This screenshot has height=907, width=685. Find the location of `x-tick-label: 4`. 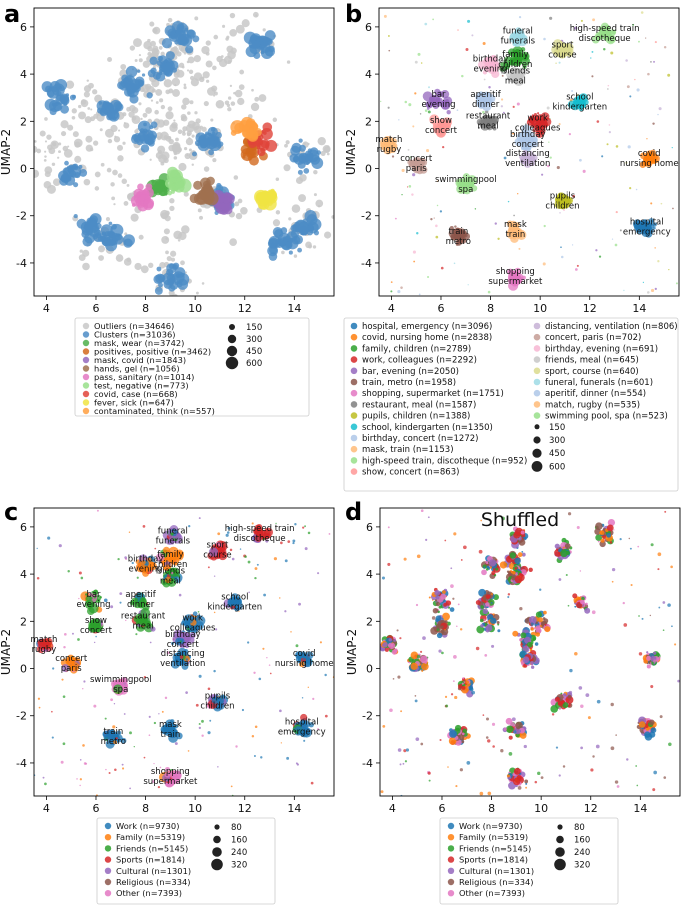

x-tick-label: 4 is located at coordinates (46, 308).